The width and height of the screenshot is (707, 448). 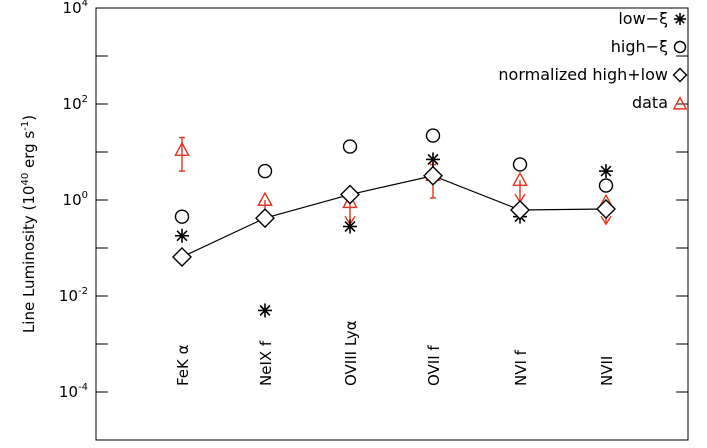 I want to click on y-tick-exponent: -4, so click(x=83, y=387).